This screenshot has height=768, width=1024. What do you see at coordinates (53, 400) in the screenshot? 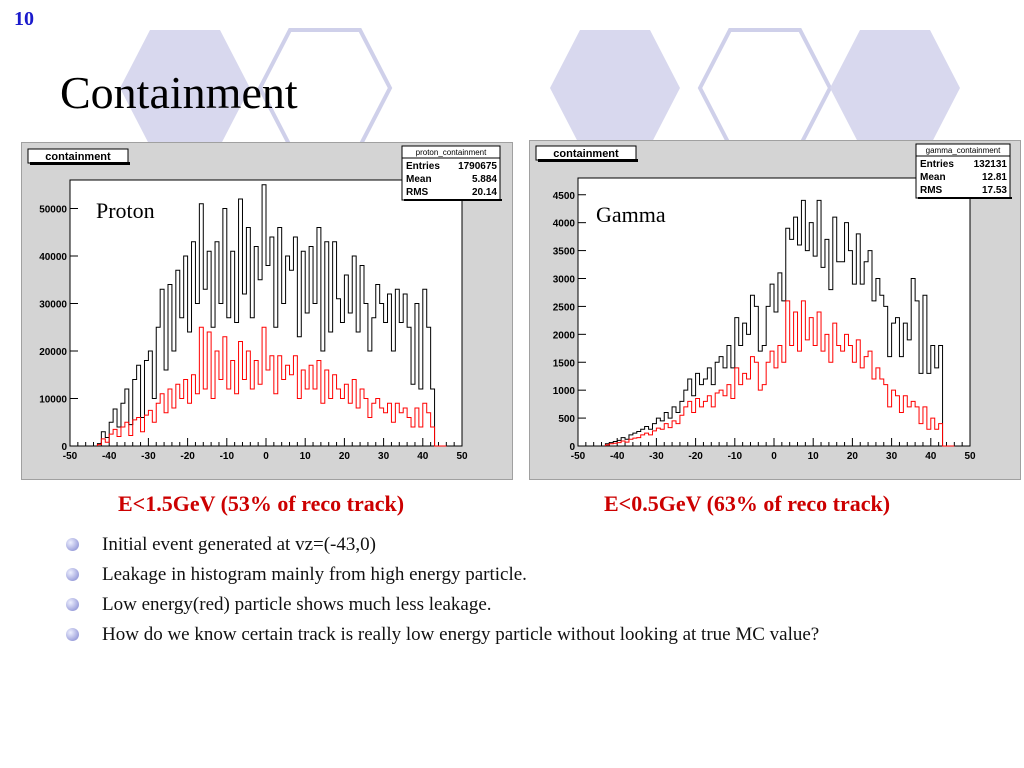
I see `y-tick-label: 10000` at bounding box center [53, 400].